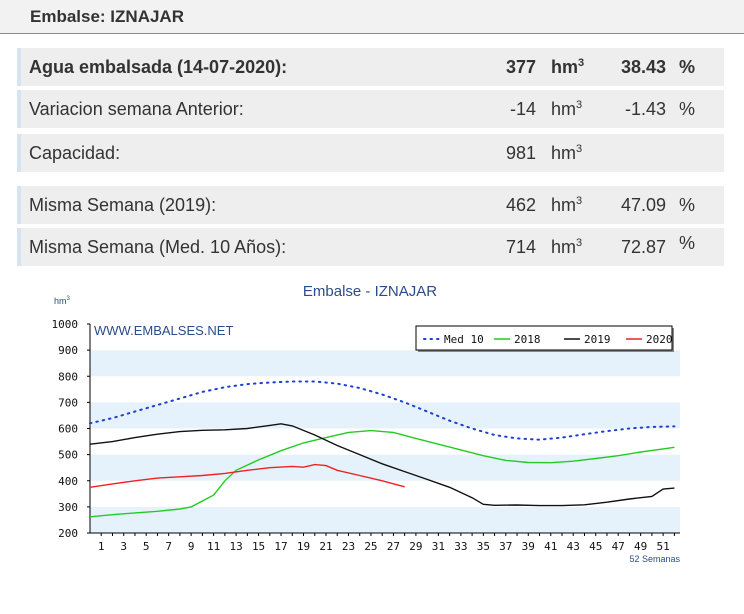 Image resolution: width=744 pixels, height=614 pixels. Describe the element at coordinates (505, 546) in the screenshot. I see `x-tick-label: 37` at that location.